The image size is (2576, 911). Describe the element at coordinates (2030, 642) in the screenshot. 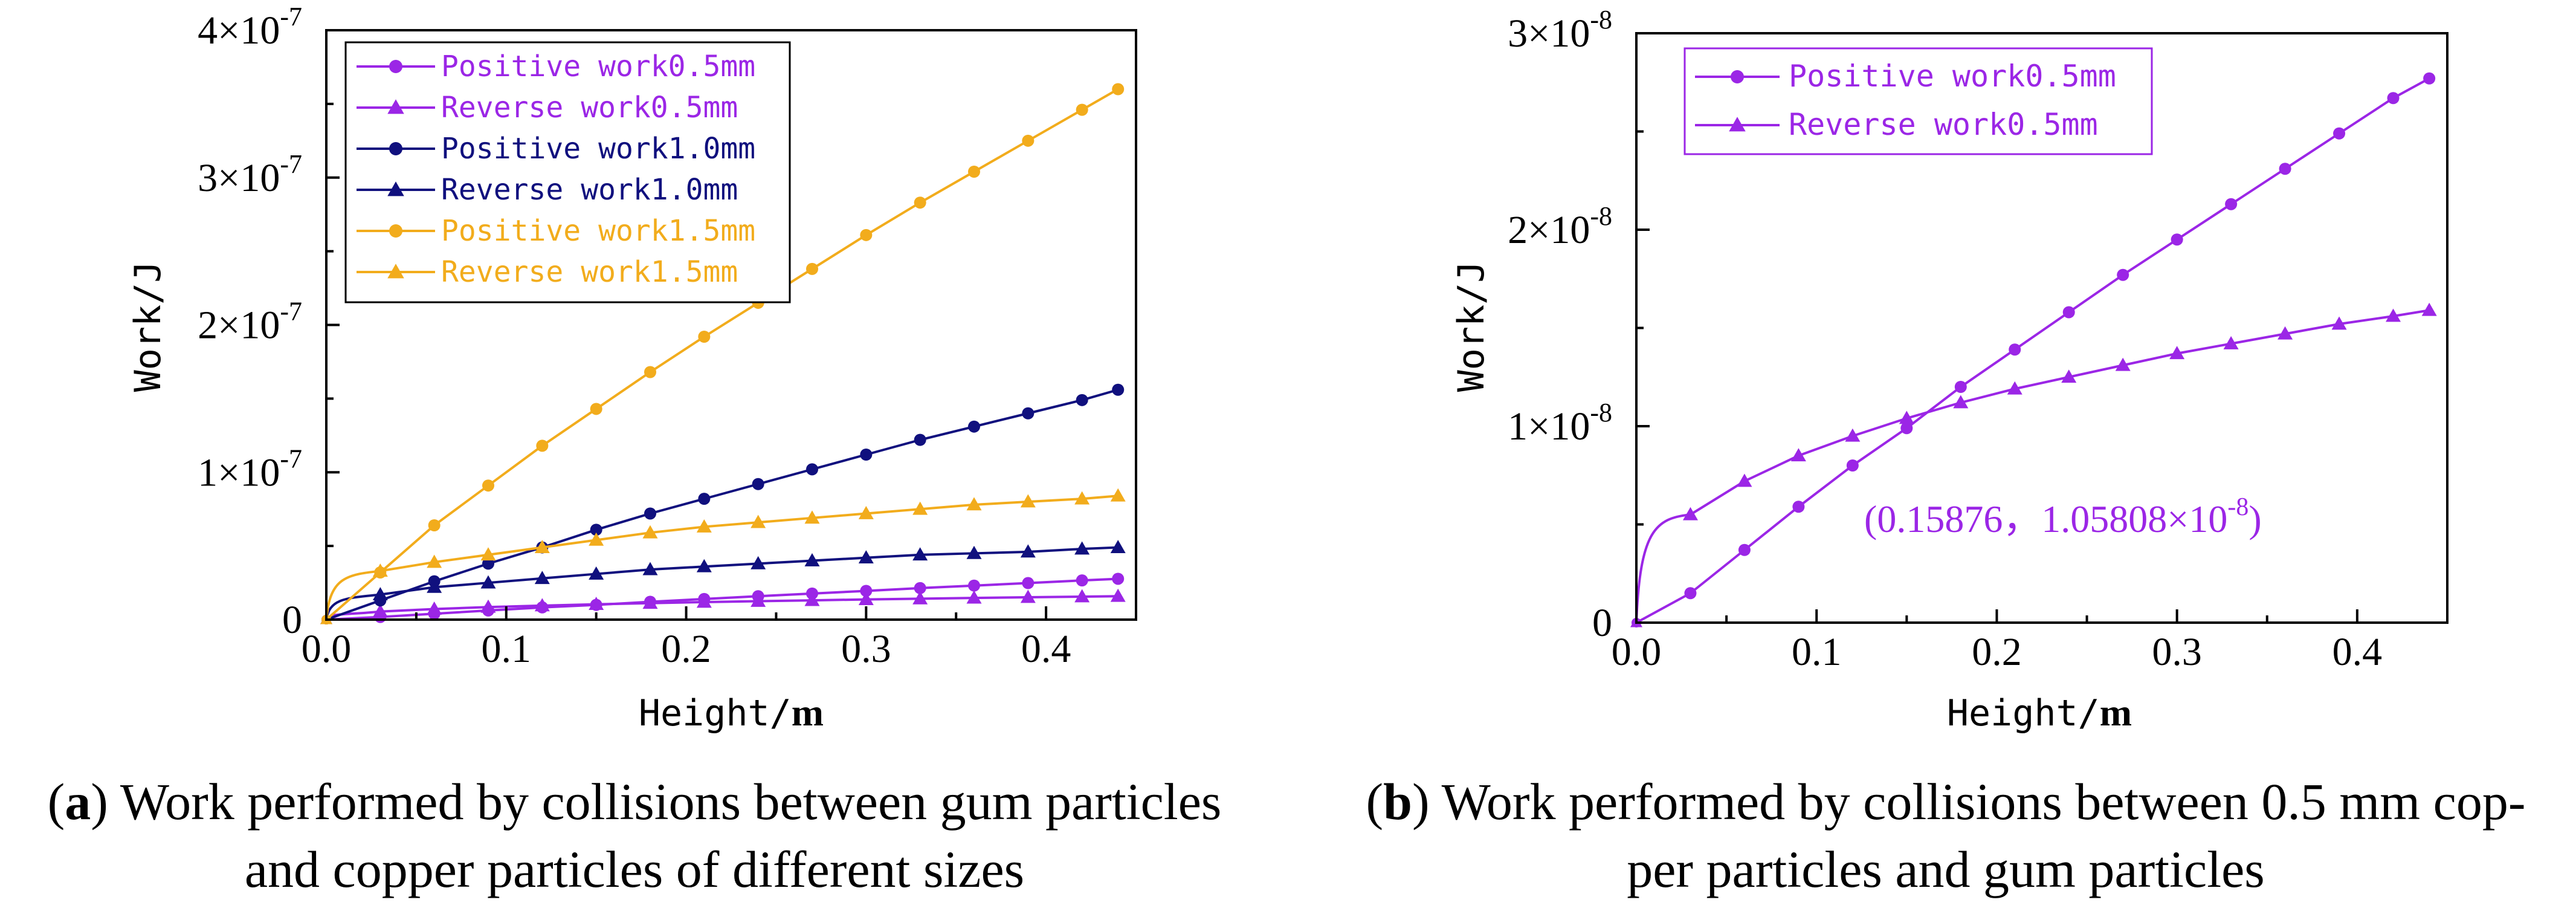

I see `chart-b-x-ticks: 0.0 0.1 0.2 0.3 0.4` at that location.